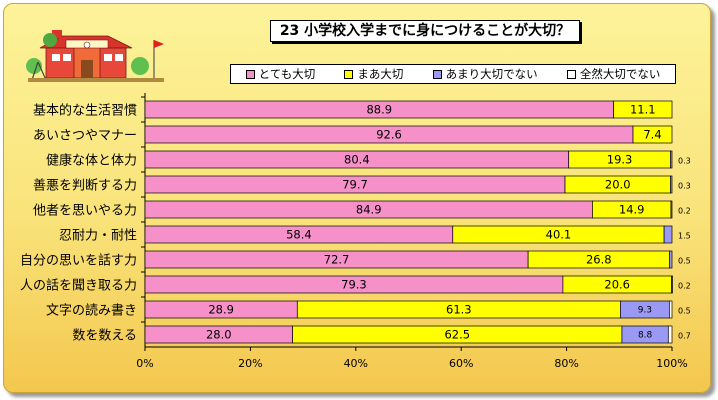 This screenshot has height=400, width=718. Describe the element at coordinates (354, 285) in the screenshot. I see `data-label-7-s0: 79.3` at that location.